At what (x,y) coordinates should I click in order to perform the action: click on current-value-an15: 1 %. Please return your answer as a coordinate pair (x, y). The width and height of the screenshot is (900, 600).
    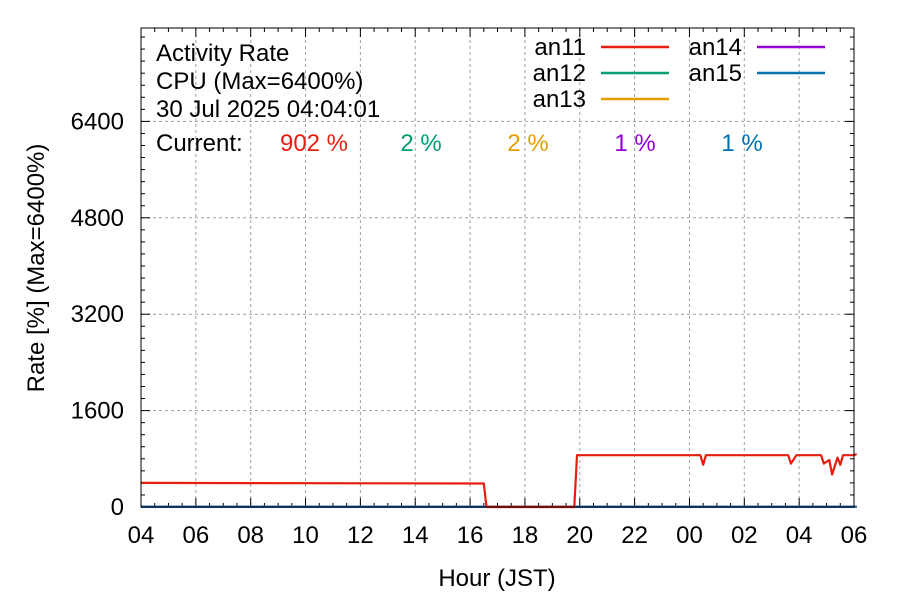
    Looking at the image, I should click on (741, 143).